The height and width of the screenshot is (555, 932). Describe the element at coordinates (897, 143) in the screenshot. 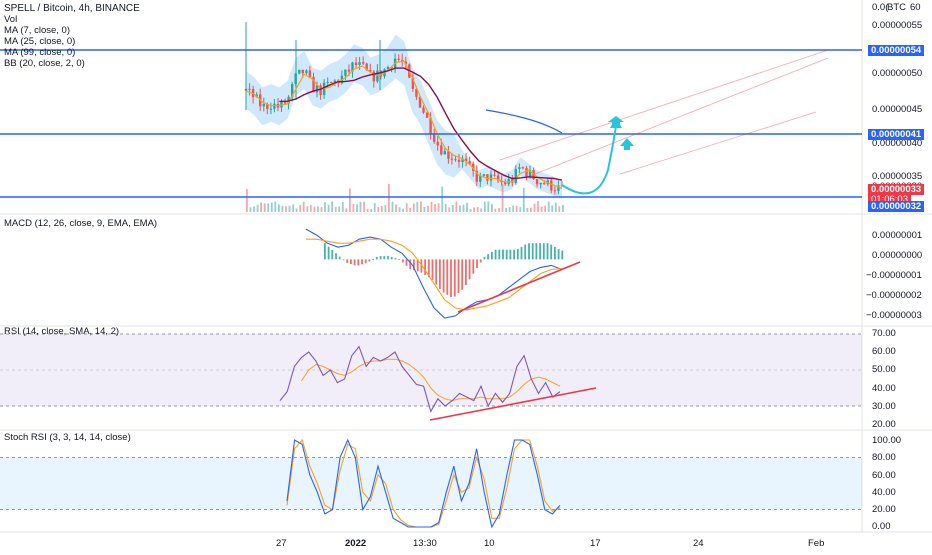

I see `price-tick: 0.00000040` at that location.